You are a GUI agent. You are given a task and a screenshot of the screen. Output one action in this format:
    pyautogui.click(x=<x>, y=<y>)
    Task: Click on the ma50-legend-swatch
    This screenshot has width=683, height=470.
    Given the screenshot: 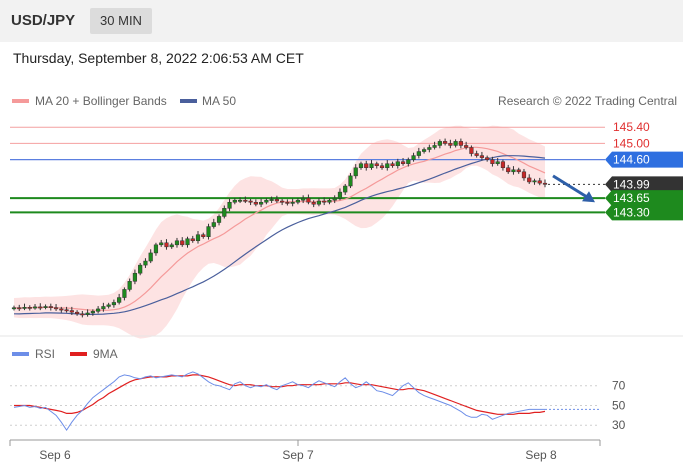 What is the action you would take?
    pyautogui.click(x=188, y=101)
    